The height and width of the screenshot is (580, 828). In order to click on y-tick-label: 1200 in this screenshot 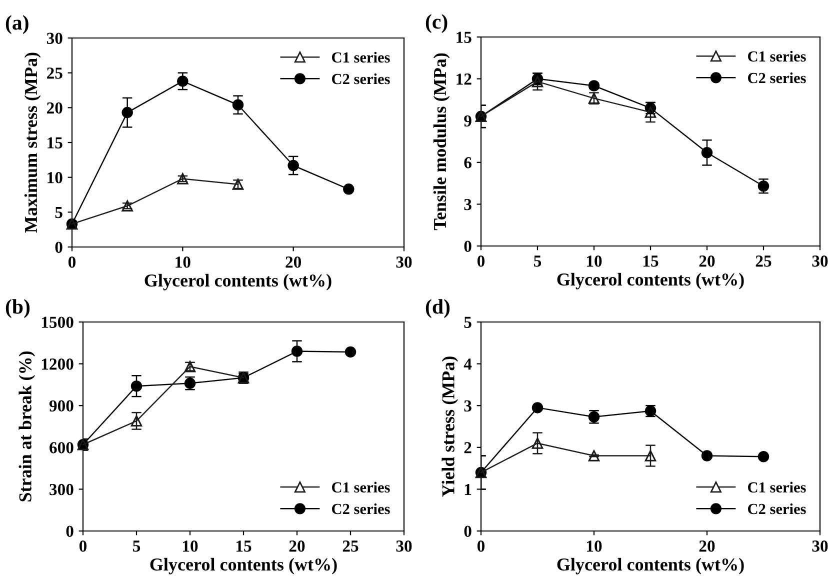, I will do `click(58, 364)`.